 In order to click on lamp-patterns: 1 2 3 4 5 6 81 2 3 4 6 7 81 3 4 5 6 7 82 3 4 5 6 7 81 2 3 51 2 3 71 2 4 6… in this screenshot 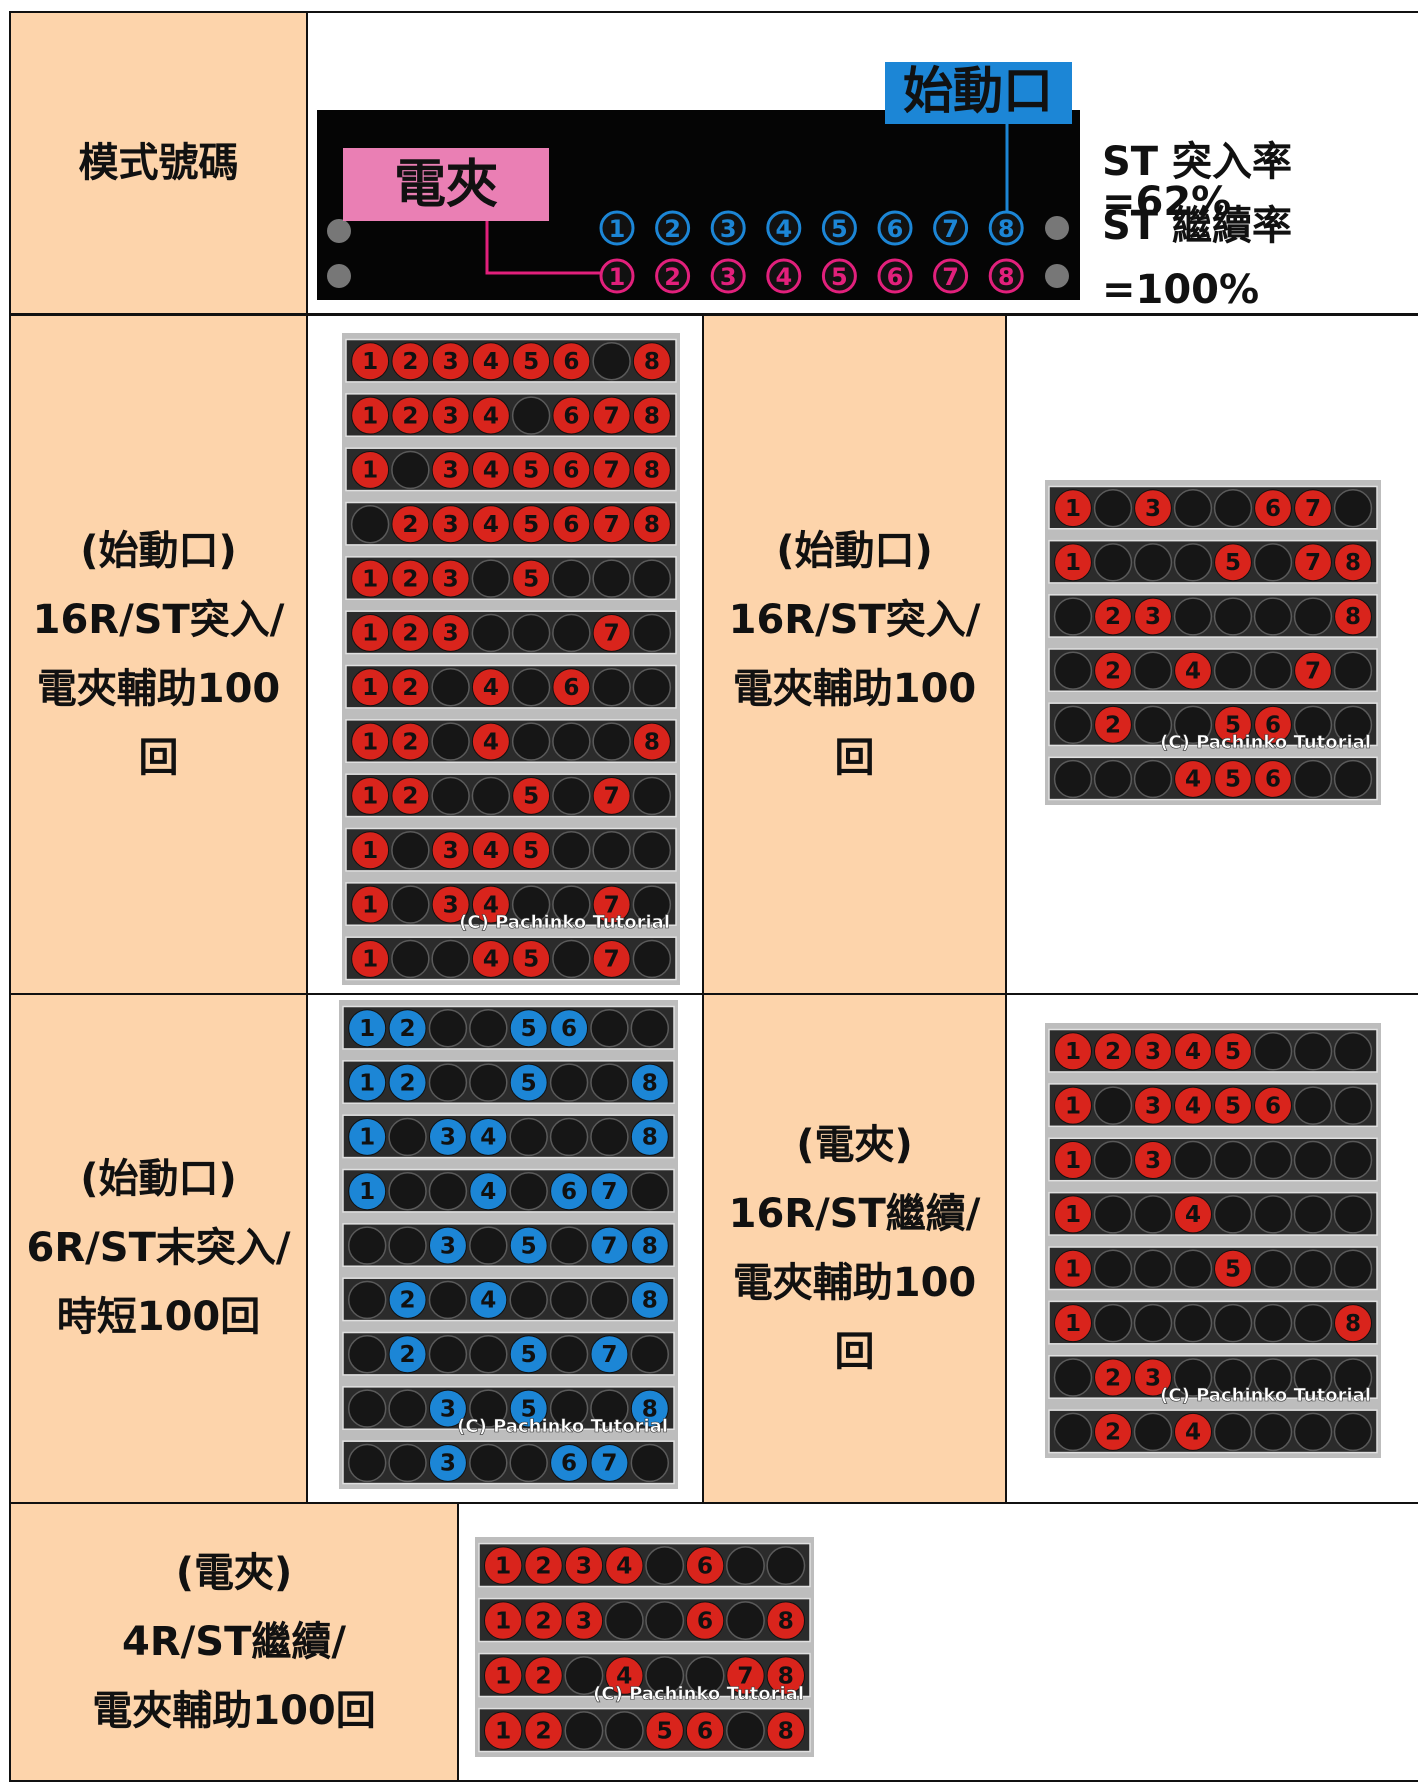, I will do `click(511, 659)`.